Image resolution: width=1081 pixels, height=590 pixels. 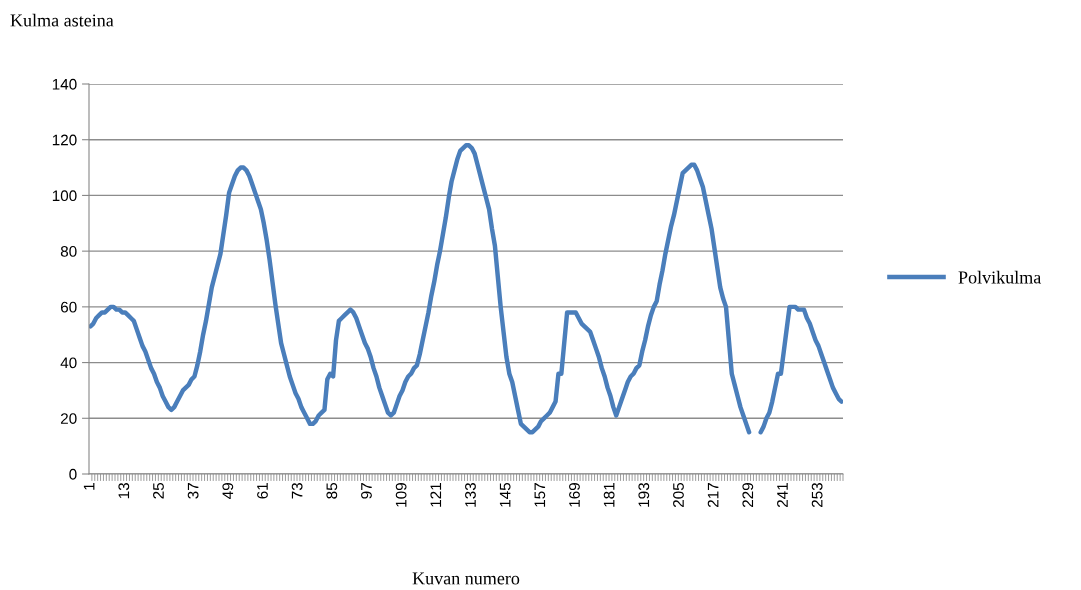 What do you see at coordinates (158, 490) in the screenshot?
I see `x-tick-label: 25` at bounding box center [158, 490].